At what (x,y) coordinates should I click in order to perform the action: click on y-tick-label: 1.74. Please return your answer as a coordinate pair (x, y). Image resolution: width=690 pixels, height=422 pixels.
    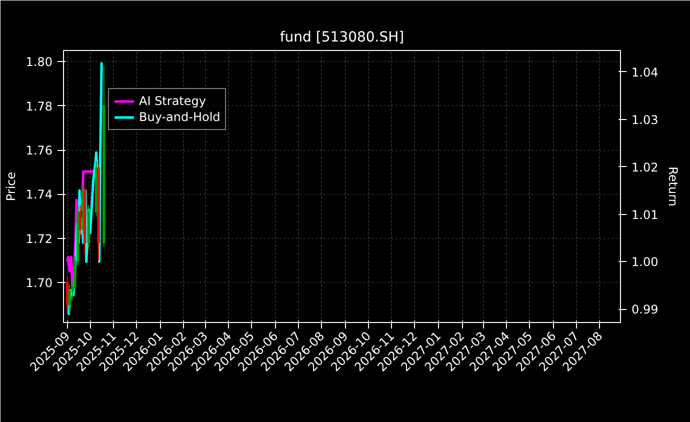
    Looking at the image, I should click on (39, 195).